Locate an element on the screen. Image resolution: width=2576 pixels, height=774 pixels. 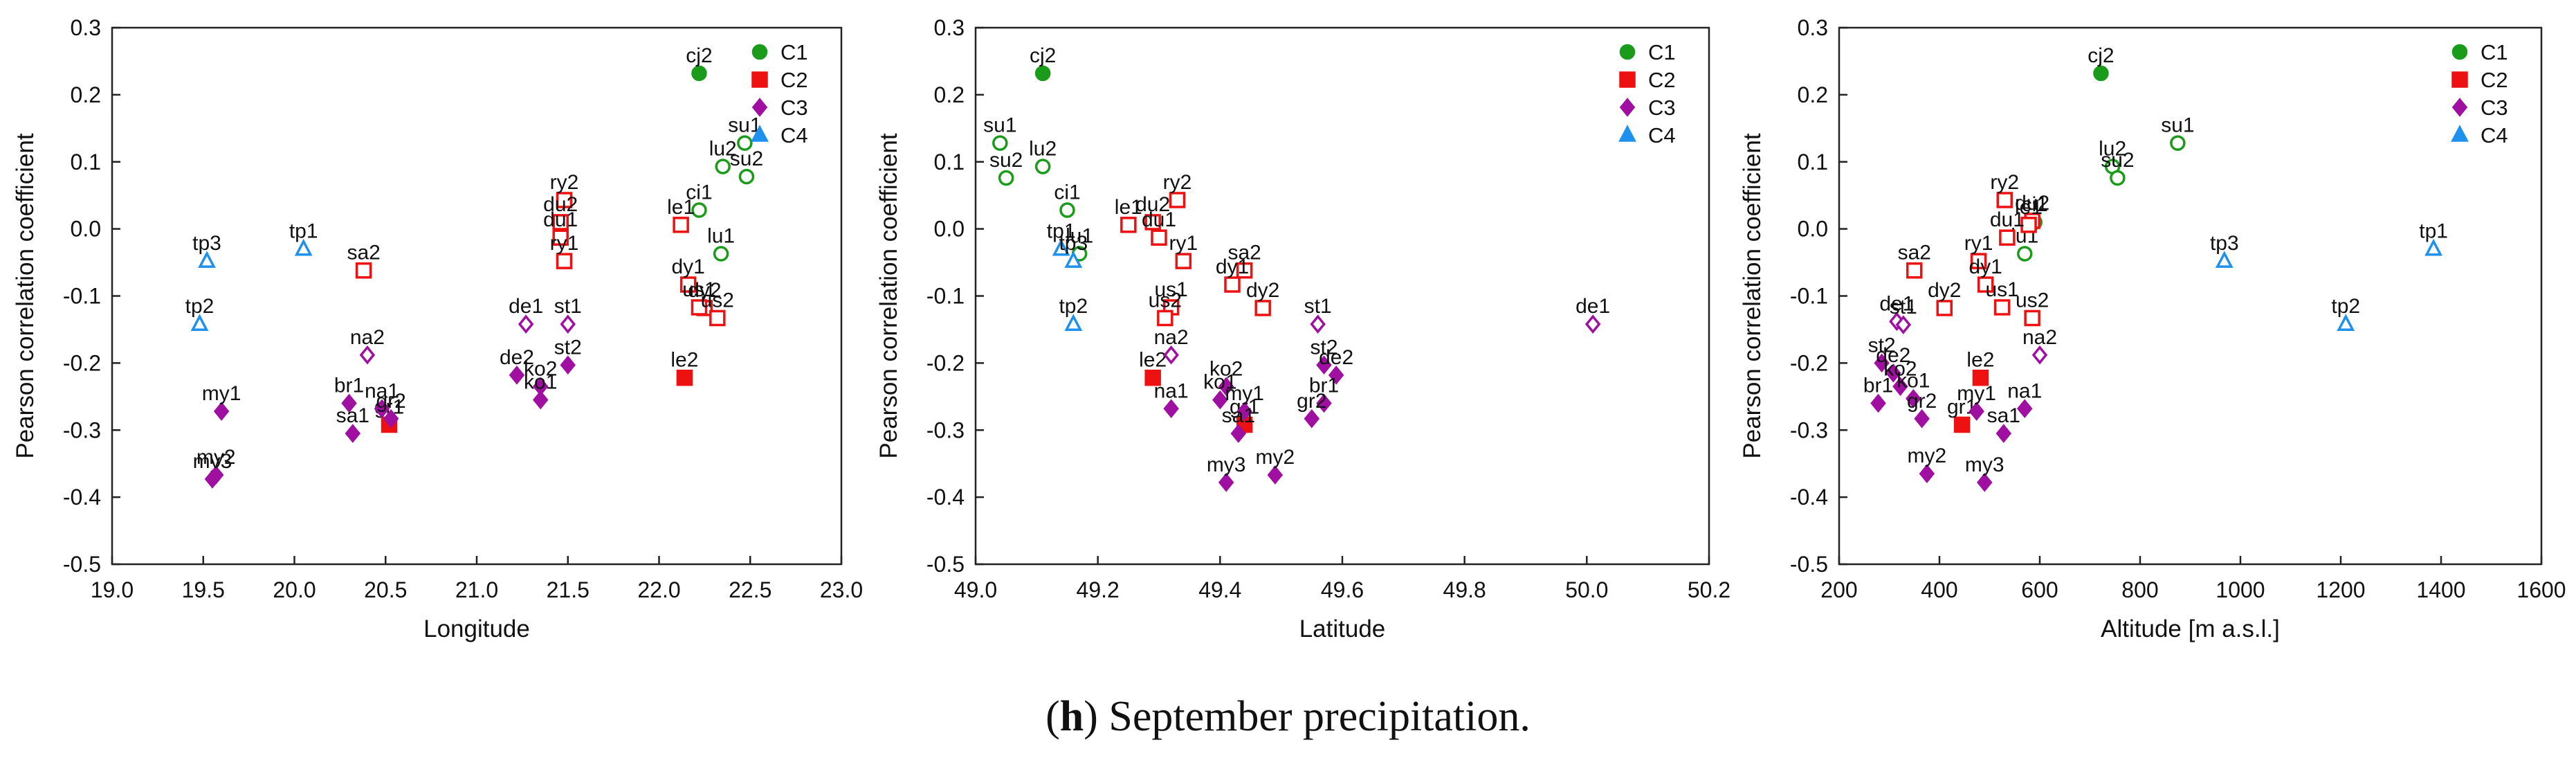
x-tick-label: 49.6 is located at coordinates (1342, 589).